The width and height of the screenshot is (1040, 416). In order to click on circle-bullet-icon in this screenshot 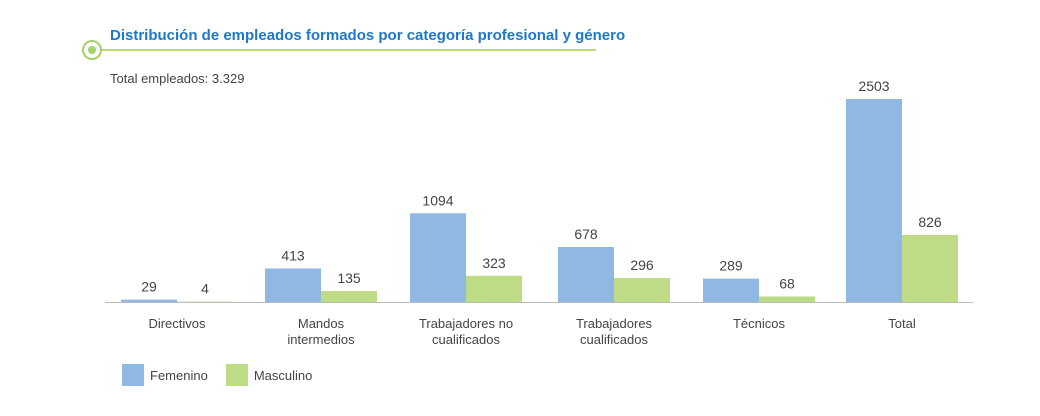, I will do `click(92, 50)`.